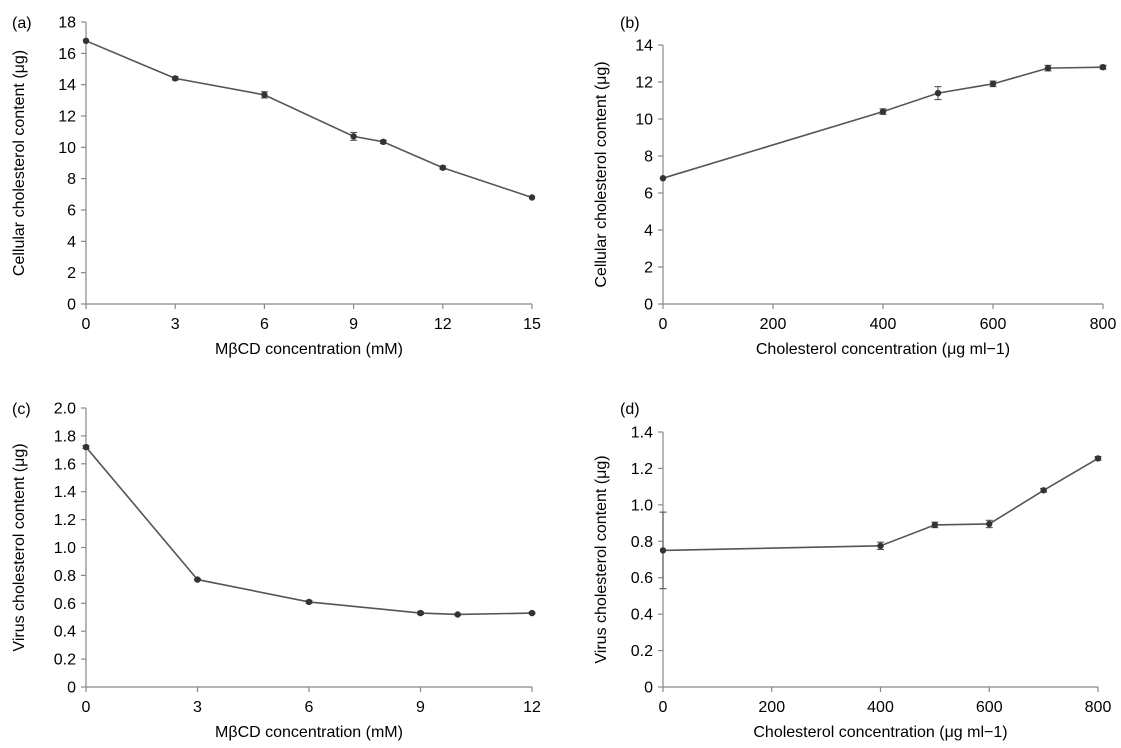  What do you see at coordinates (65, 436) in the screenshot?
I see `y-tick-label: 1.8` at bounding box center [65, 436].